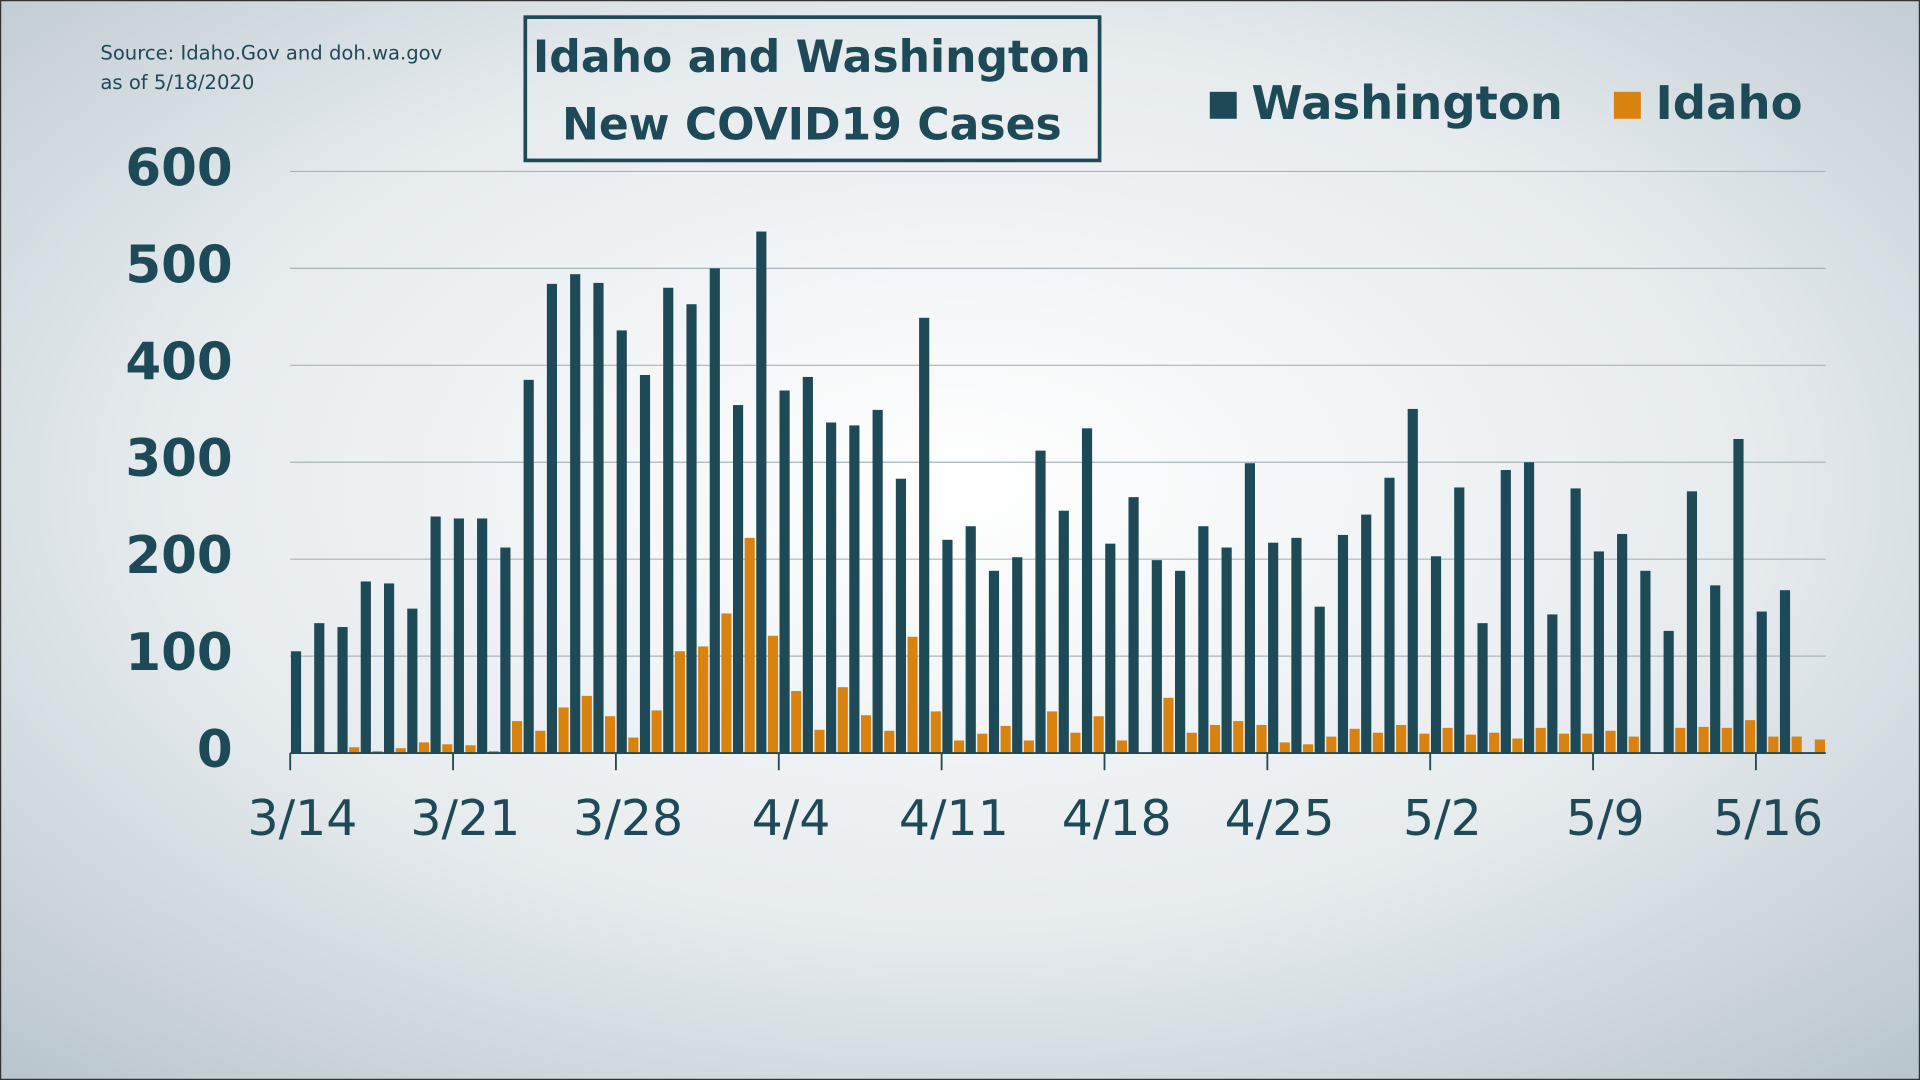  Describe the element at coordinates (1407, 103) in the screenshot. I see `legend-label: Washington` at that location.